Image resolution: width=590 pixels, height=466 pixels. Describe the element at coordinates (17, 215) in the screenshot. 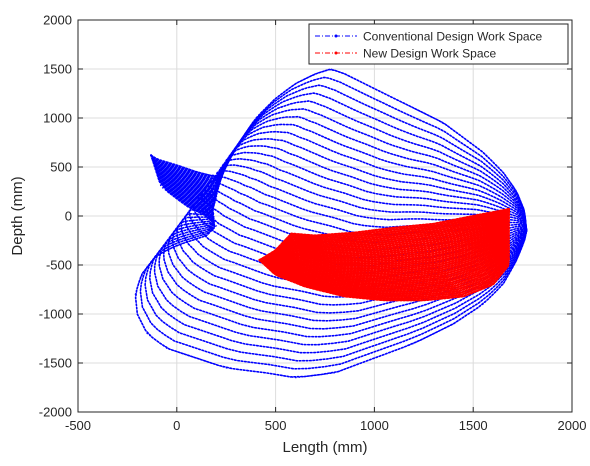

I see `y-axis-label: Depth (mm)` at that location.